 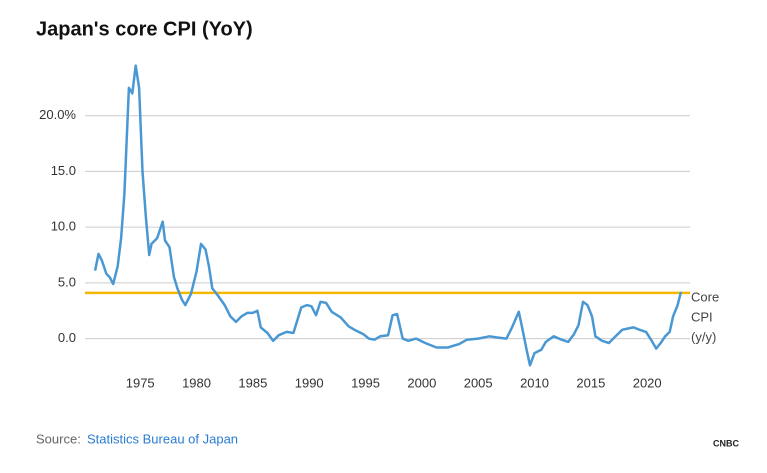 What do you see at coordinates (702, 316) in the screenshot?
I see `annotation: CPI` at bounding box center [702, 316].